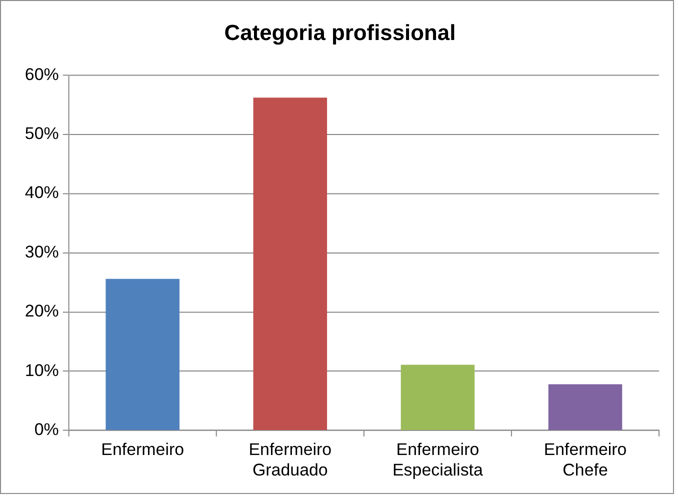  I want to click on y-tick-label: 30%, so click(41, 252).